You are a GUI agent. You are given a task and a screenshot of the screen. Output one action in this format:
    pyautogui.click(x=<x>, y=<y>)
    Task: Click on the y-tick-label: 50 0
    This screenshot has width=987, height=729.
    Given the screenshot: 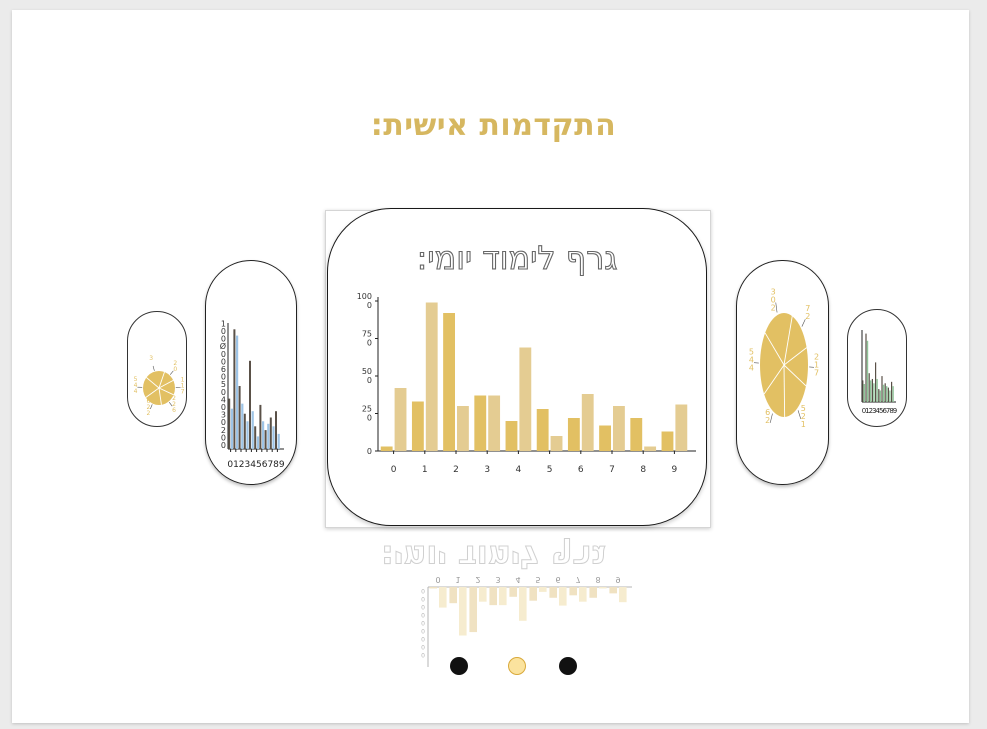 What is the action you would take?
    pyautogui.click(x=367, y=376)
    